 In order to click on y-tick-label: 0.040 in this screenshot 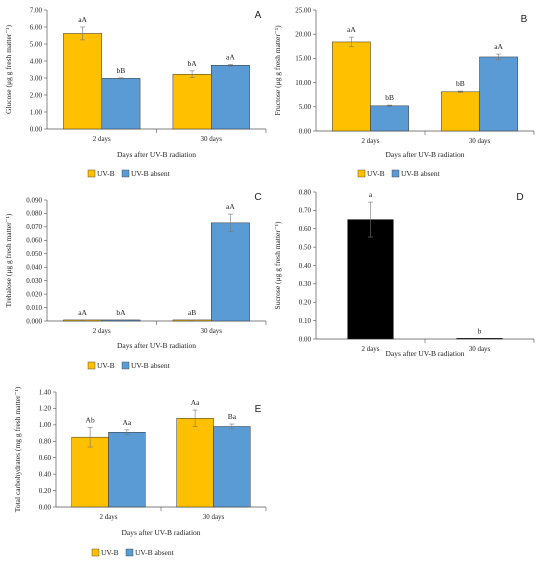, I will do `click(34, 268)`.